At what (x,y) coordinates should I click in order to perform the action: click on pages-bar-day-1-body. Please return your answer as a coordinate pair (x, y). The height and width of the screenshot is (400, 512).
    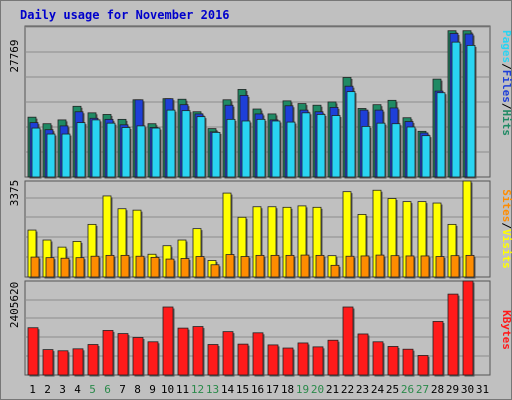
    Looking at the image, I should click on (36, 152).